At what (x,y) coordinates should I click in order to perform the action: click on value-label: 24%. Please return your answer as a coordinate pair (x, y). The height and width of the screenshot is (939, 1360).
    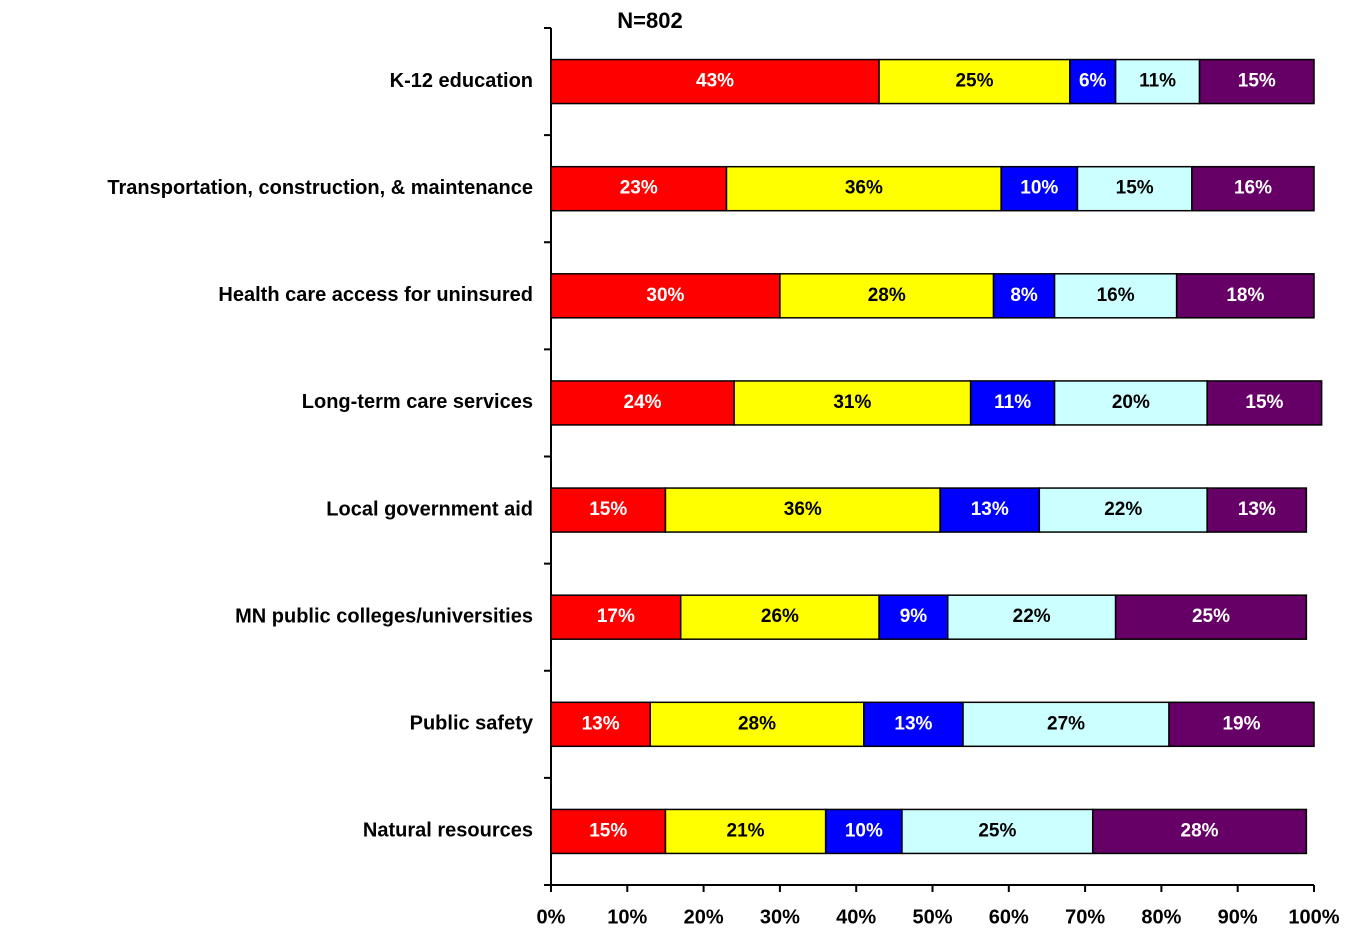
    Looking at the image, I should click on (643, 402).